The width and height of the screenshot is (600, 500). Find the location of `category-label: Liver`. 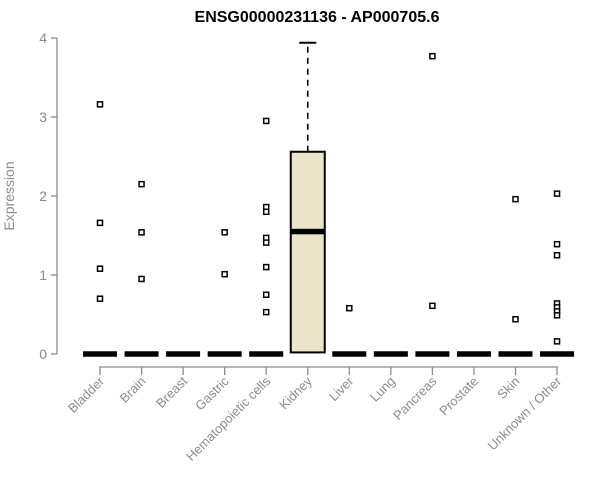

category-label: Liver is located at coordinates (341, 388).